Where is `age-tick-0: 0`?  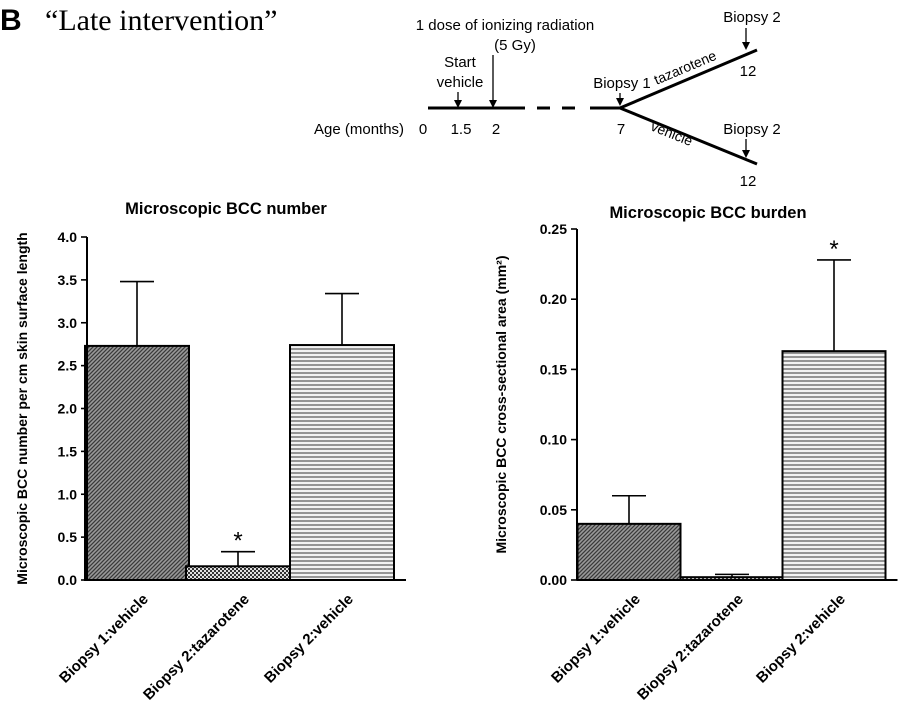
age-tick-0: 0 is located at coordinates (423, 129).